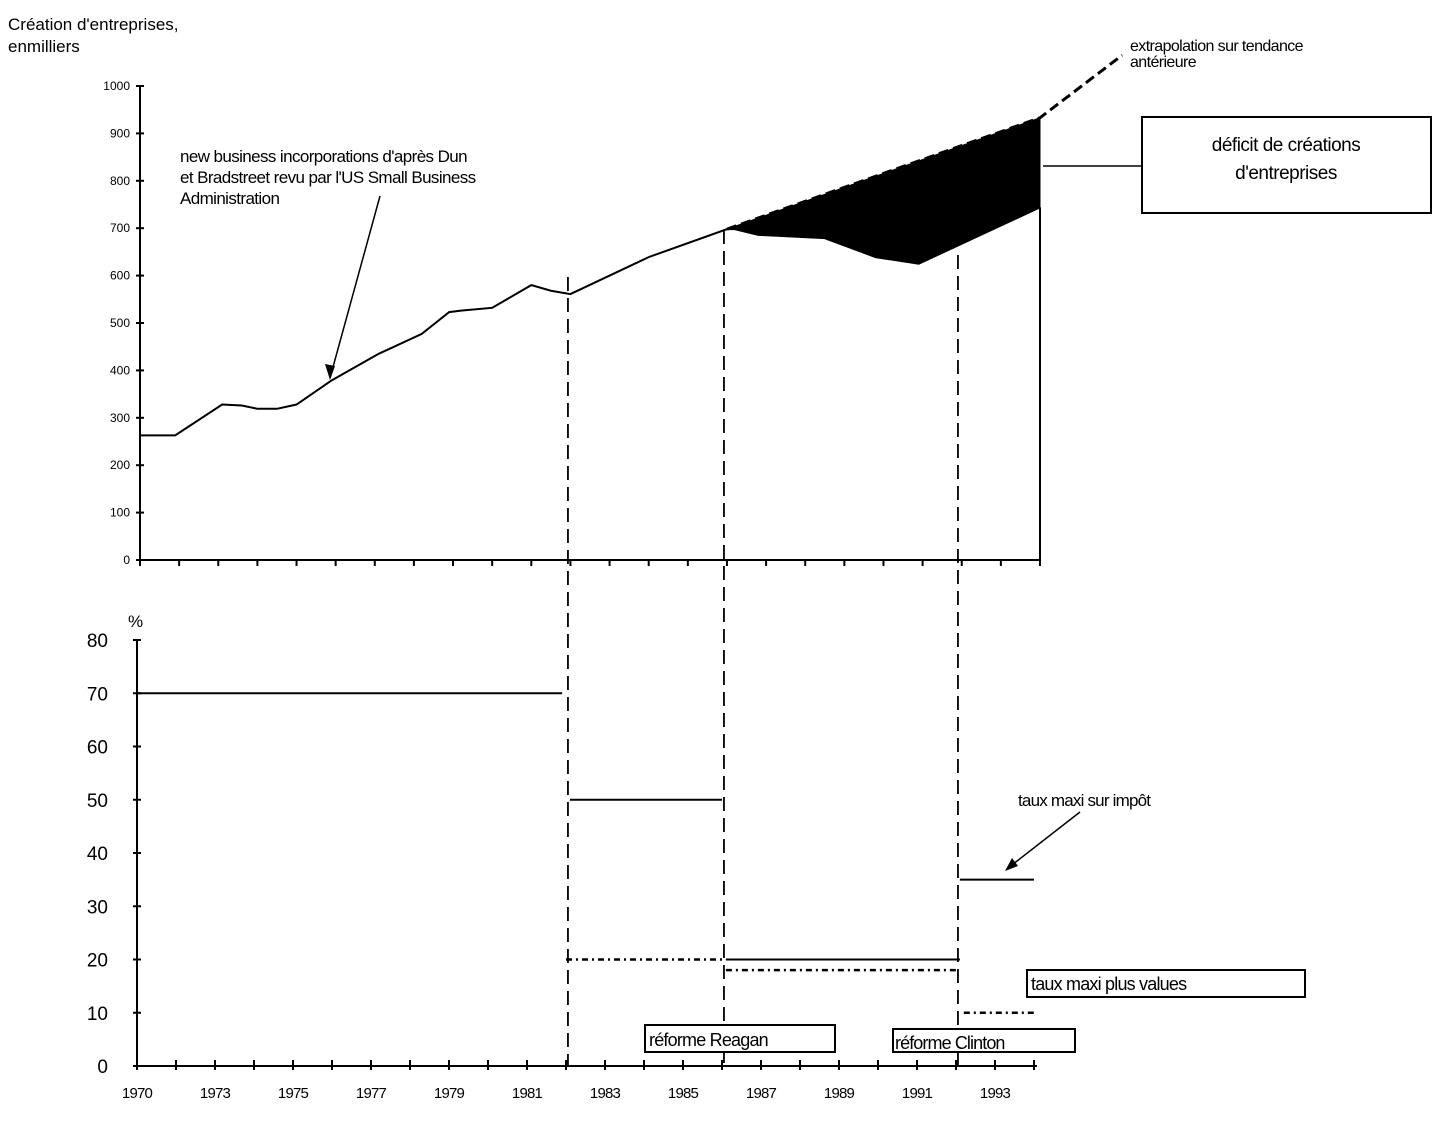 The height and width of the screenshot is (1124, 1444). Describe the element at coordinates (215, 1093) in the screenshot. I see `x-tick-label: 1973` at that location.